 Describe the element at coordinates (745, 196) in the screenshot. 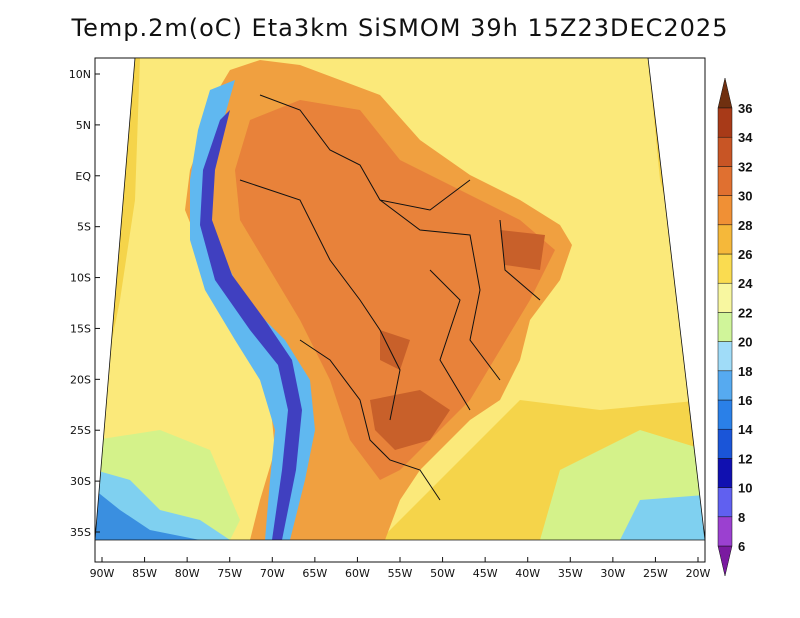

I see `colorbar-label: 30` at that location.